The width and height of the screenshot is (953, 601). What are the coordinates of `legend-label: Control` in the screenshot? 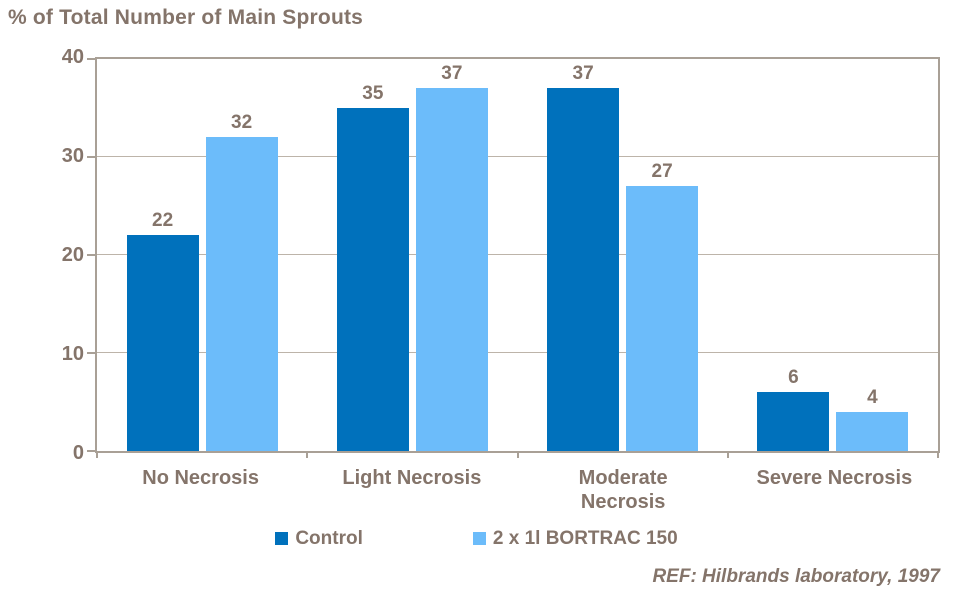 It's located at (329, 538).